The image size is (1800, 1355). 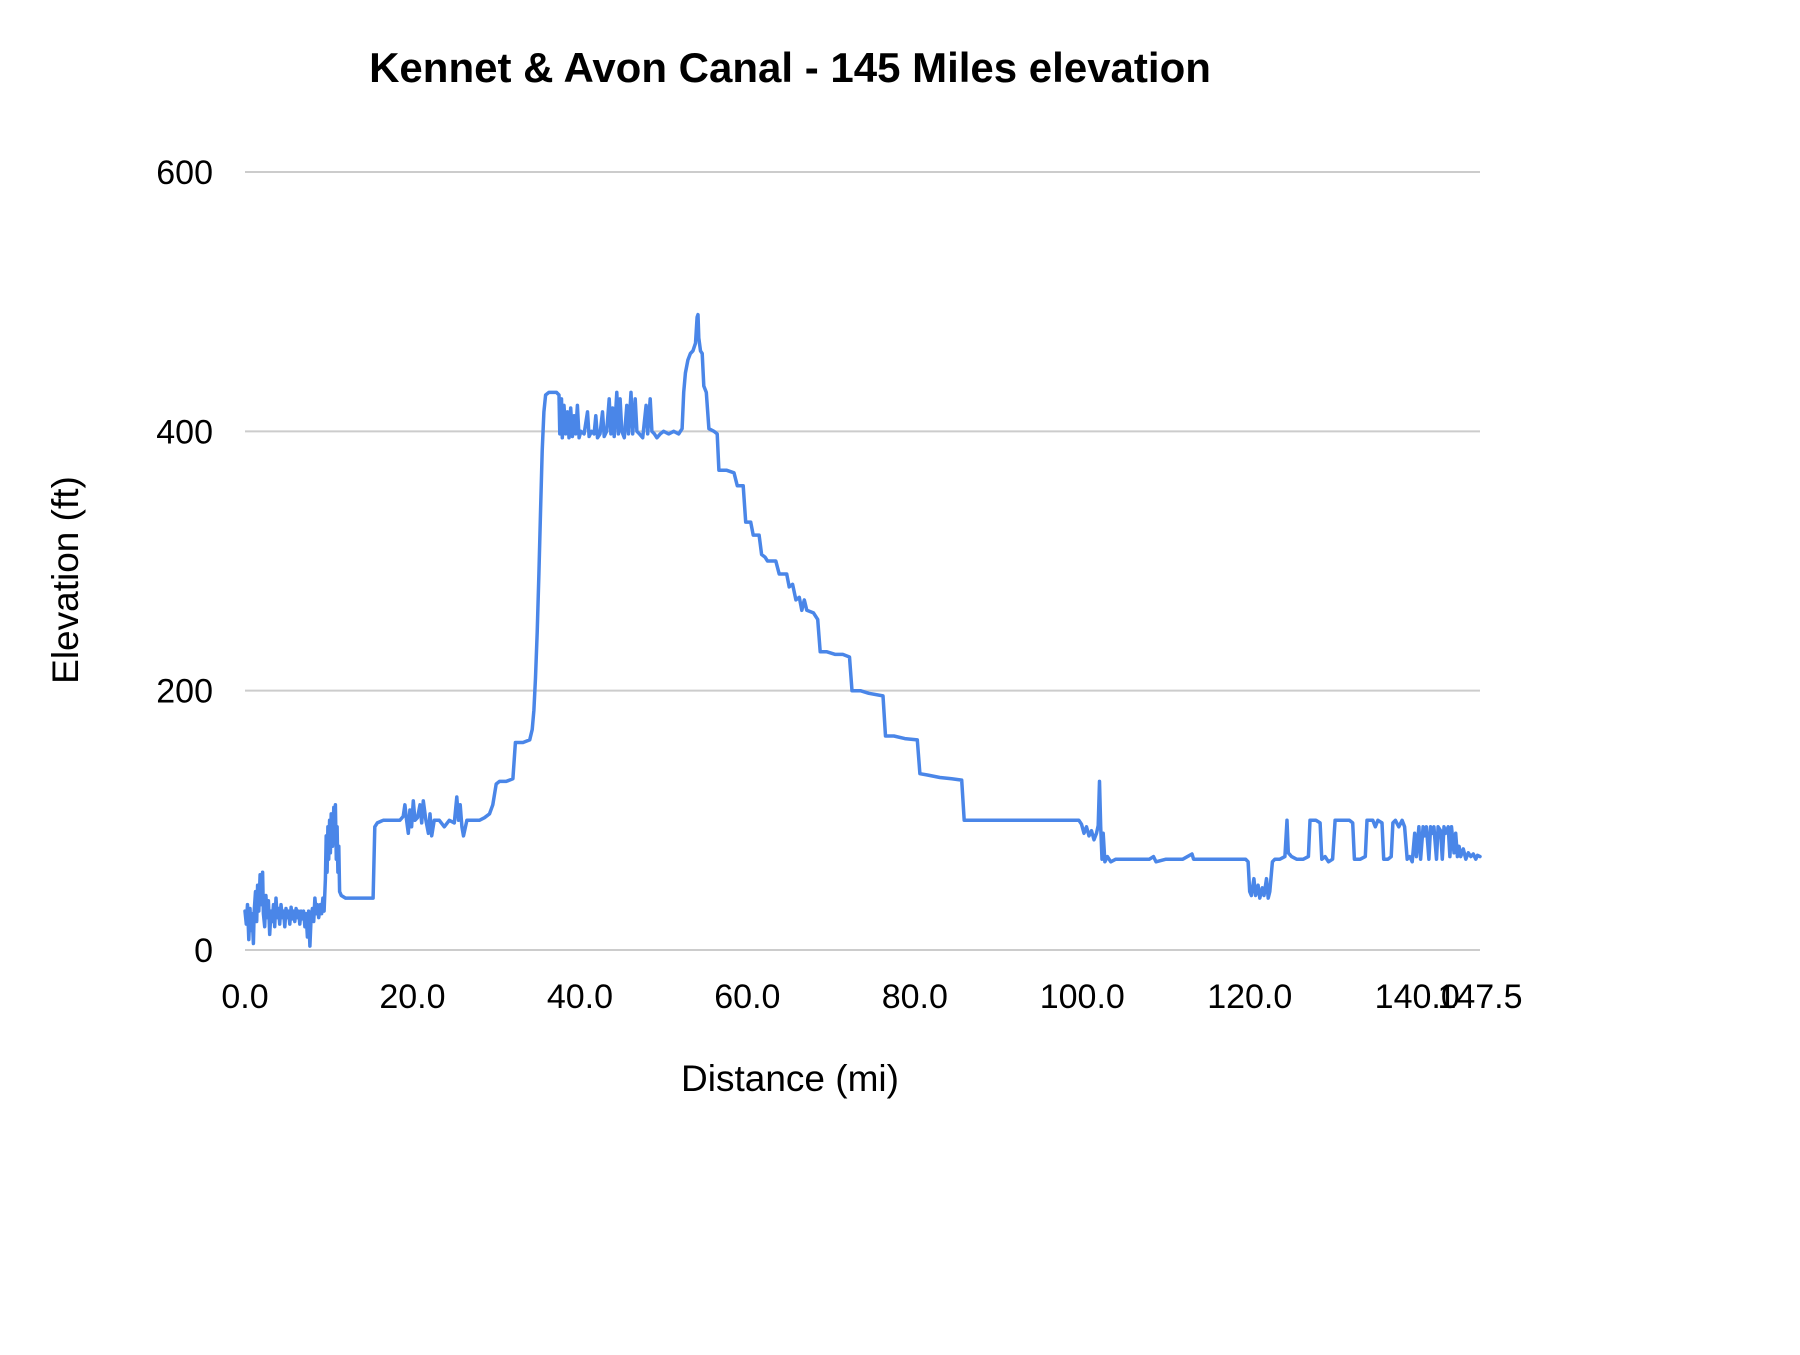 I want to click on x-tick-label: 20.0, so click(x=412, y=997).